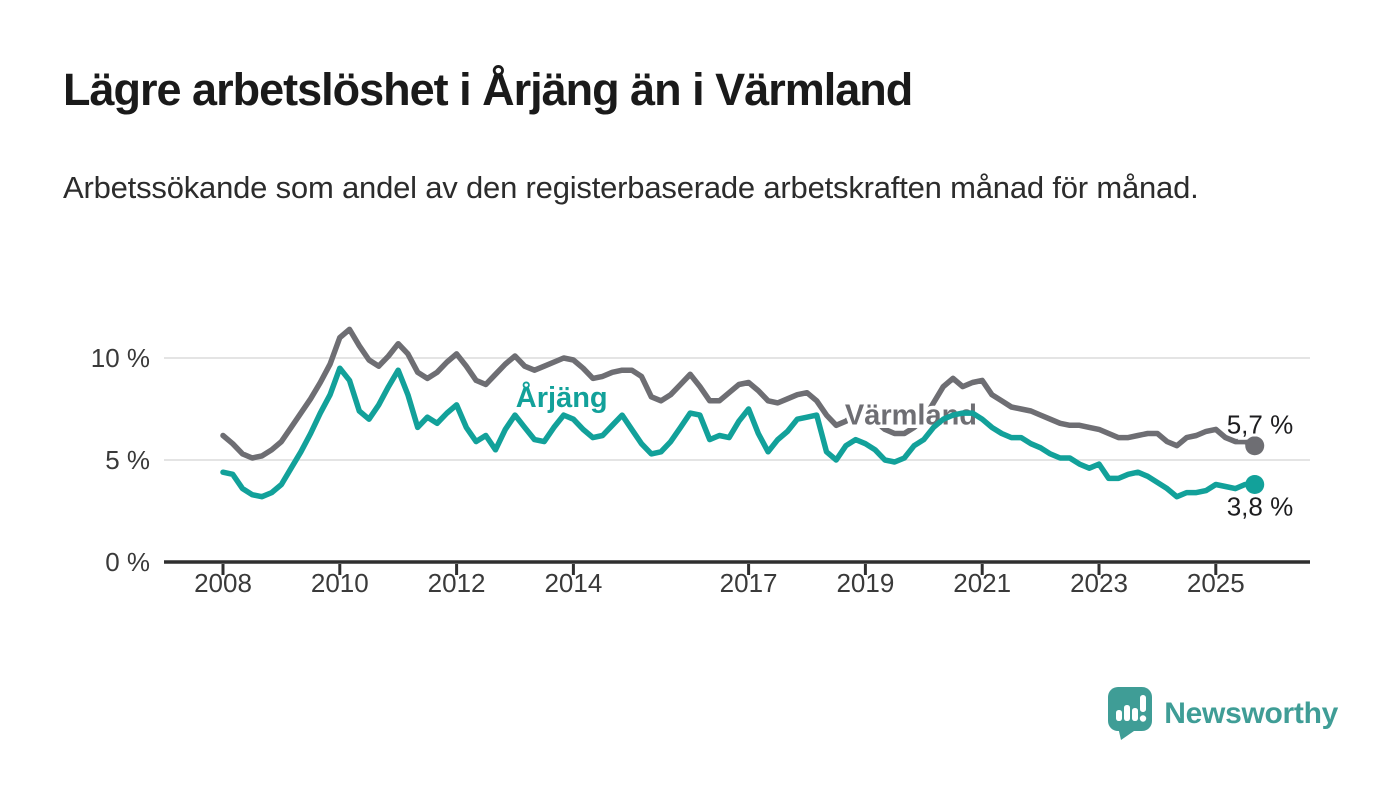 This screenshot has height=794, width=1400. Describe the element at coordinates (982, 583) in the screenshot. I see `x-axis-tick-label: 2021` at that location.